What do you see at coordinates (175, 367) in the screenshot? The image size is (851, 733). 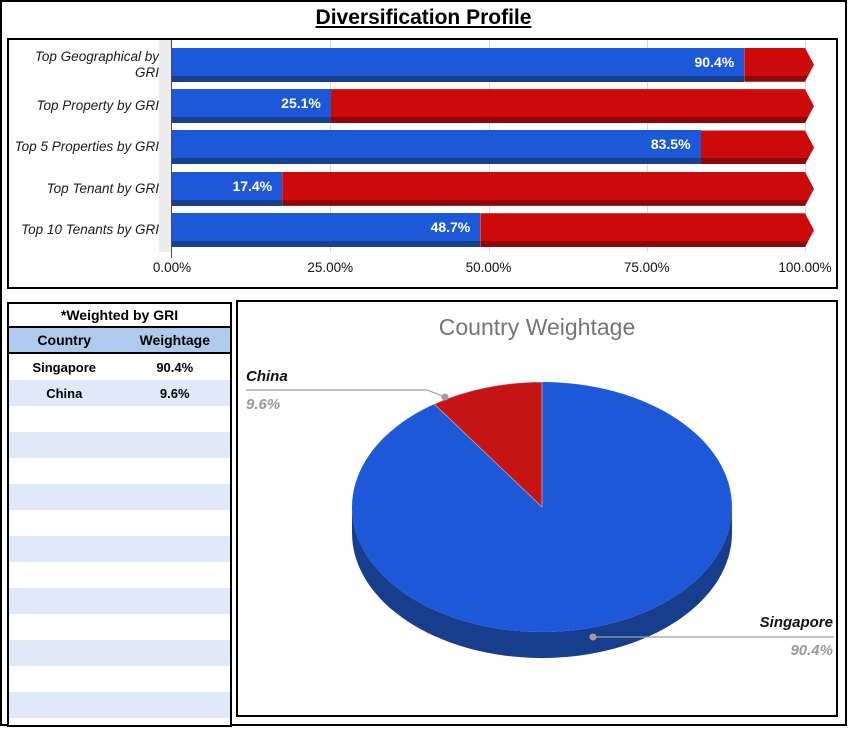 I see `table-cell-weightage: 90.4%` at bounding box center [175, 367].